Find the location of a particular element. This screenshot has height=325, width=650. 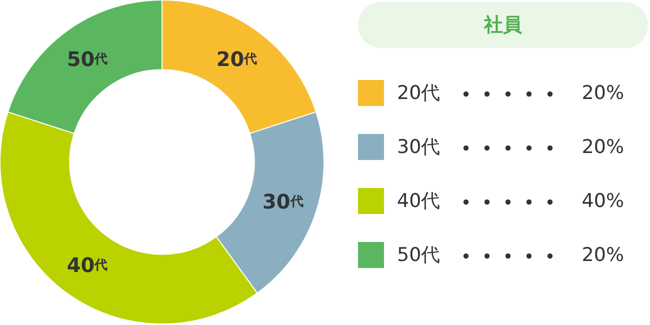

legend-label: 50代 is located at coordinates (418, 255).